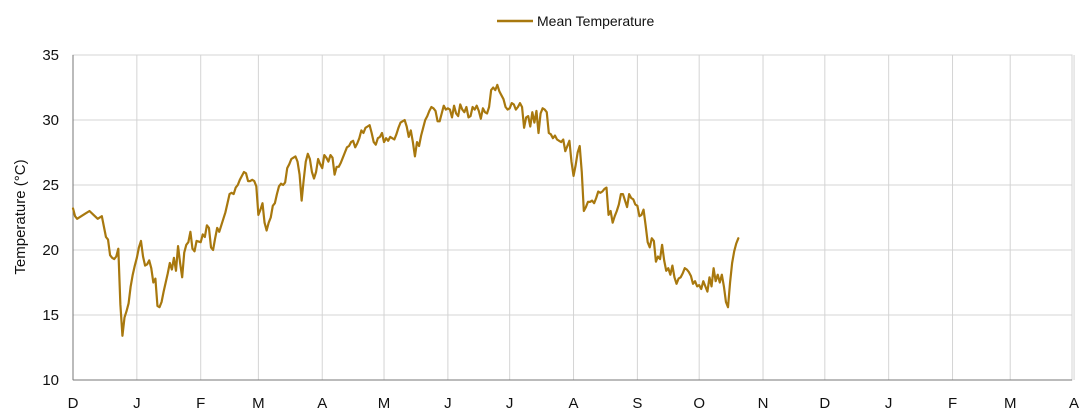 The image size is (1081, 417). What do you see at coordinates (50, 55) in the screenshot?
I see `y-tick-label: 35` at bounding box center [50, 55].